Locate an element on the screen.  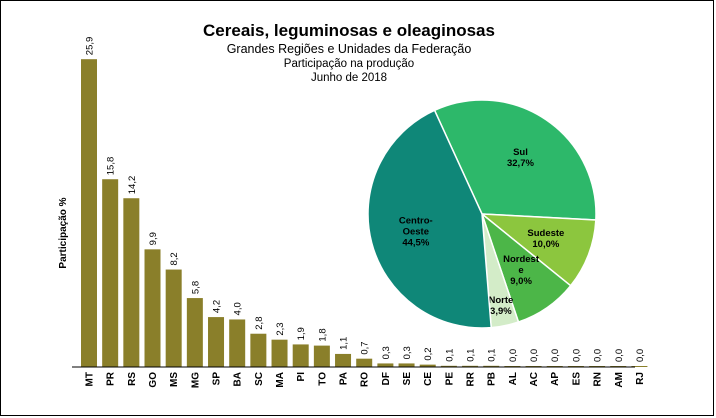
x-tick-label: MA is located at coordinates (280, 380).